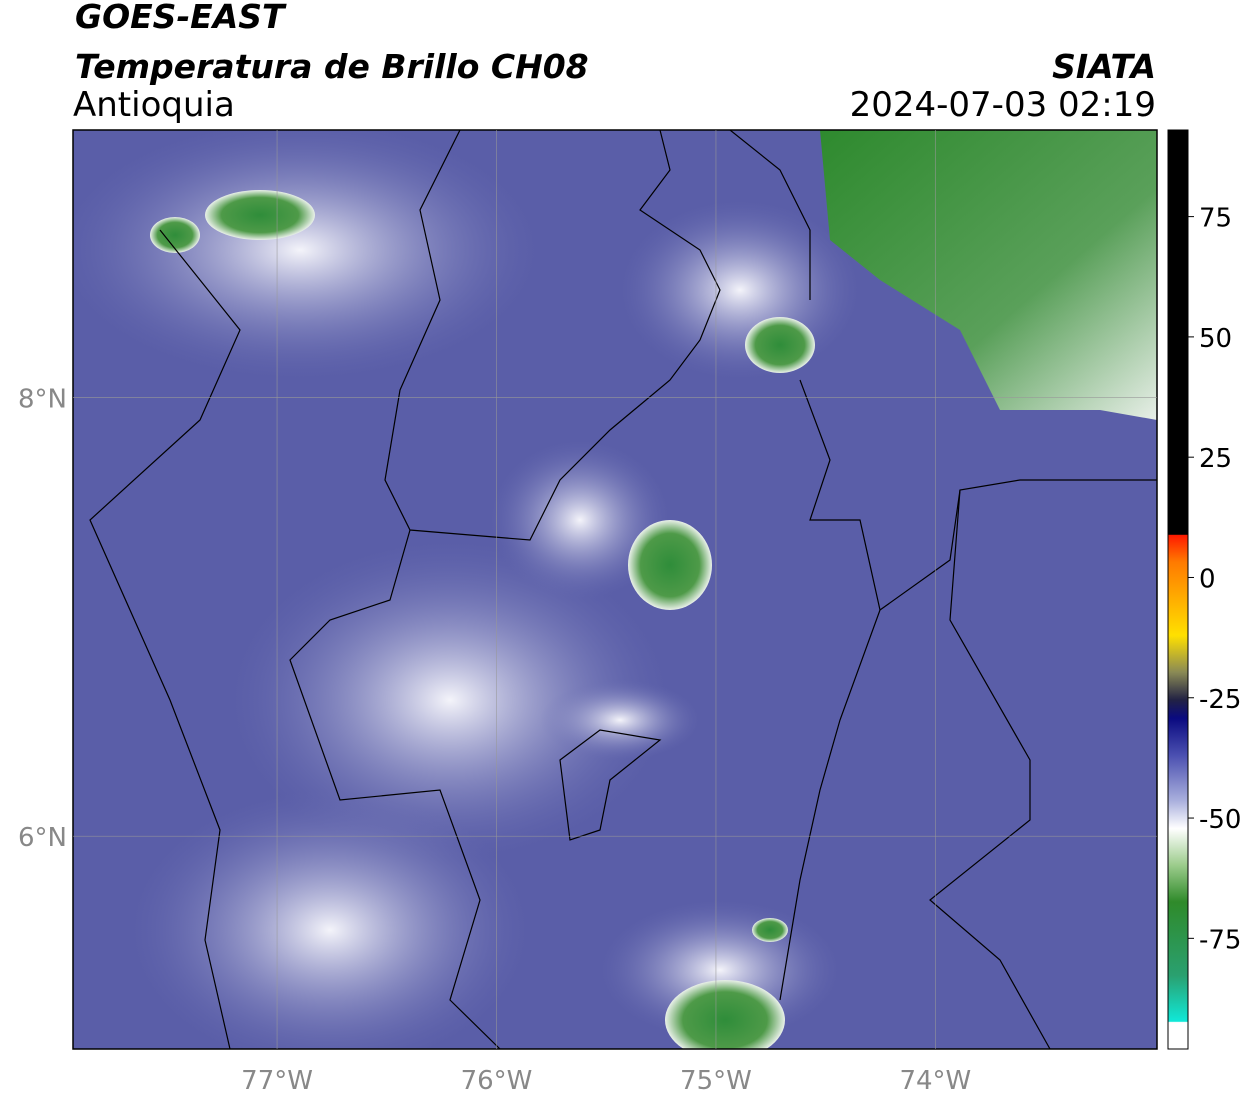 Image resolution: width=1252 pixels, height=1099 pixels. I want to click on y-tick-label: 6°N, so click(42, 838).